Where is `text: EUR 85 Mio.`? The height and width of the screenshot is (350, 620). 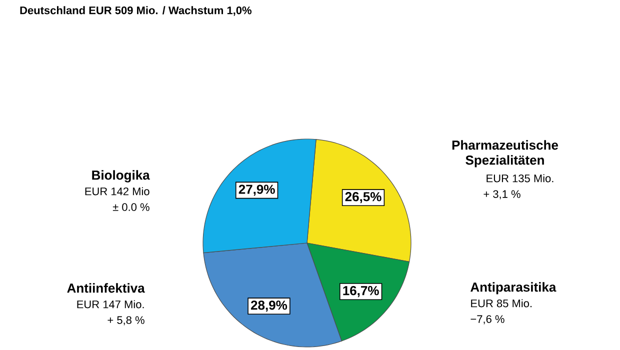
text: EUR 85 Mio. is located at coordinates (501, 303).